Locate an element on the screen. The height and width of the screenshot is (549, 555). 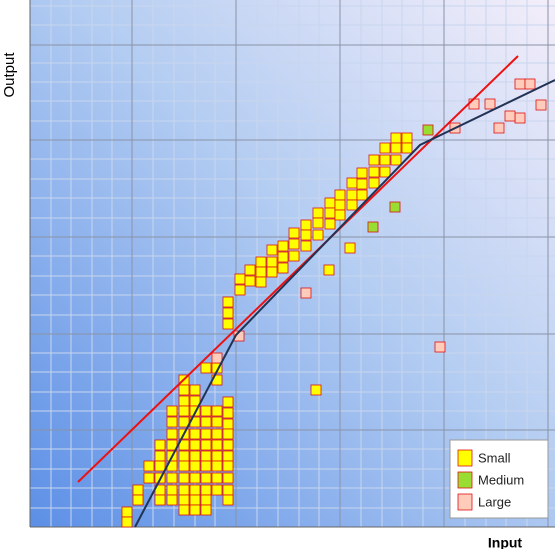
x-axis-label: Input is located at coordinates (505, 542).